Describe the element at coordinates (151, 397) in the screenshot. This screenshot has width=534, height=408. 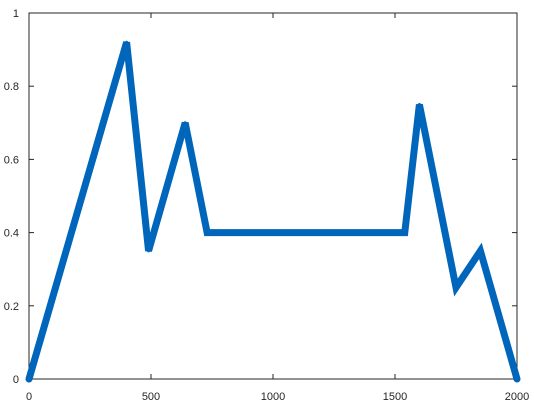
I see `x-tick-label: 500` at that location.